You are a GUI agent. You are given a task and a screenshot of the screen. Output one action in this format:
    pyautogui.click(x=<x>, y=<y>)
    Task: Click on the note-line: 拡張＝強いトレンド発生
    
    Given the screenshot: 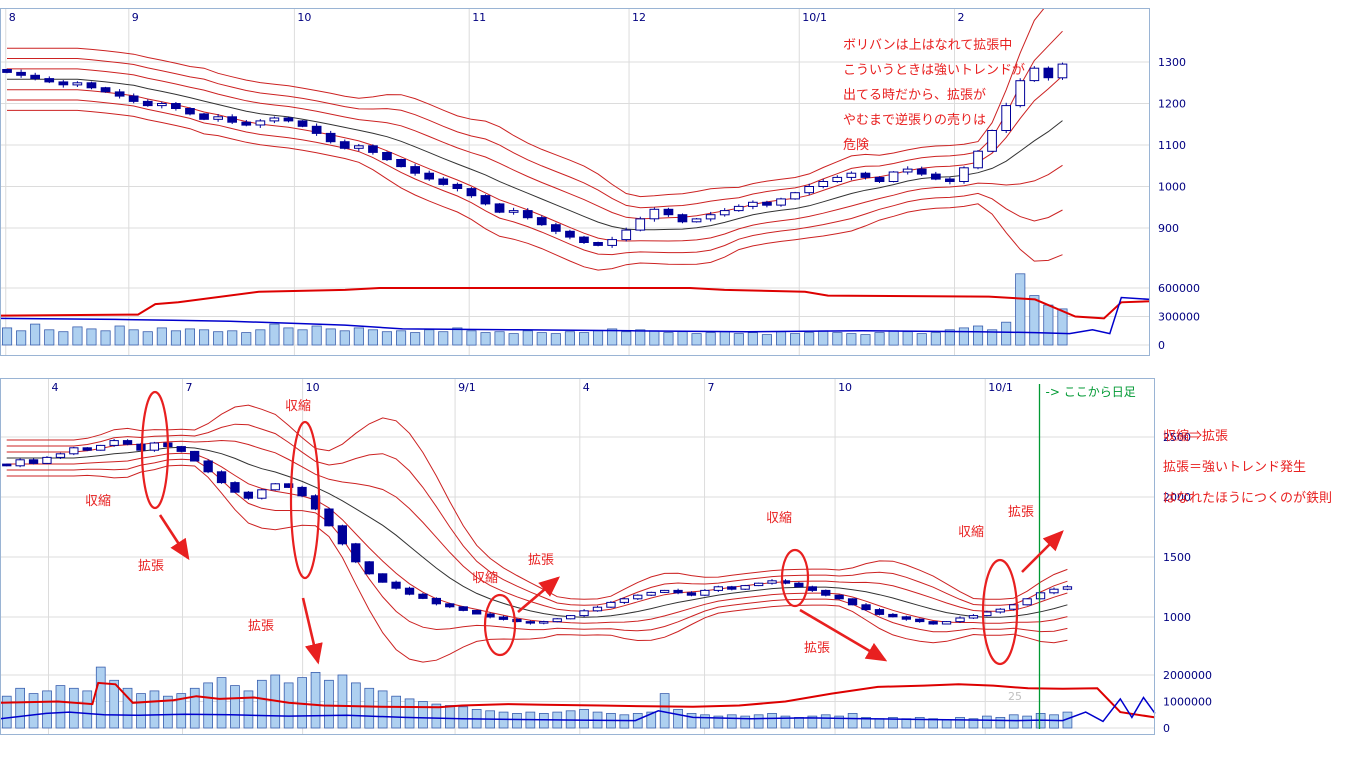 What is the action you would take?
    pyautogui.click(x=1235, y=466)
    